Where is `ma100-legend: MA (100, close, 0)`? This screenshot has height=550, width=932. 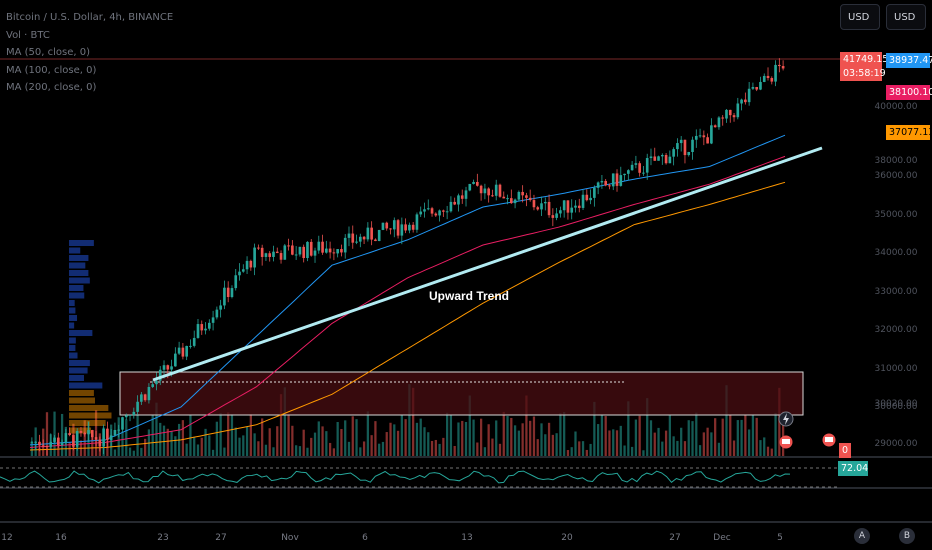 ma100-legend: MA (100, close, 0) is located at coordinates (51, 70).